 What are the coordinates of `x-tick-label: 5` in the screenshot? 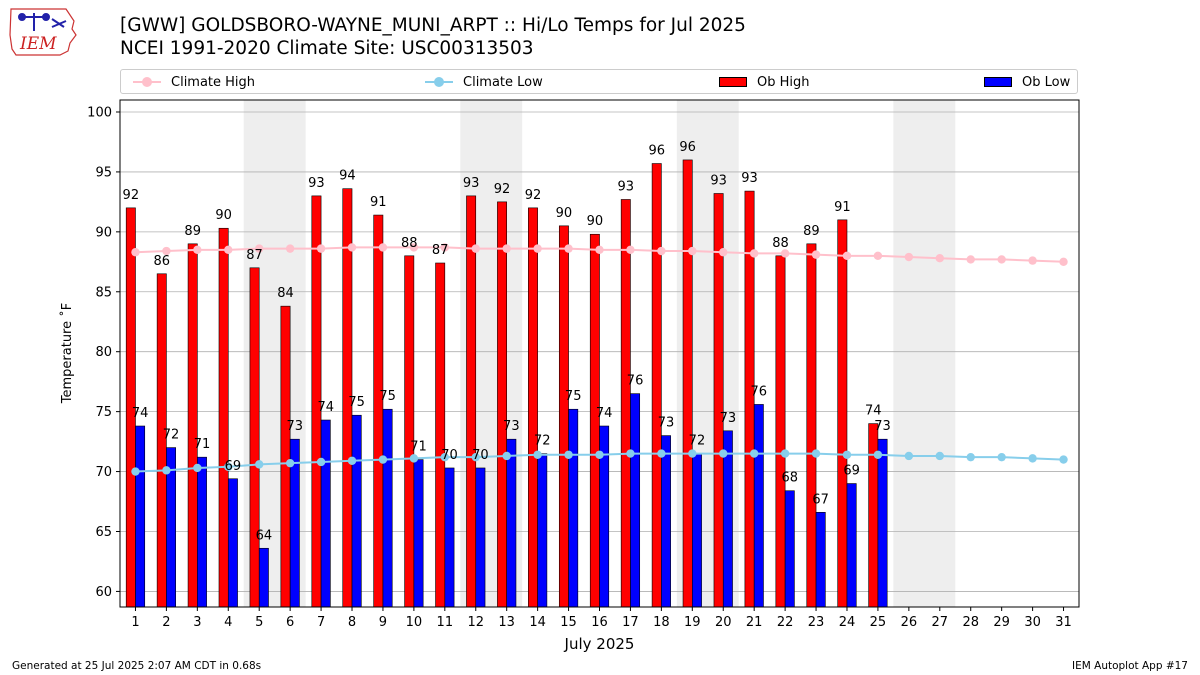 It's located at (259, 622).